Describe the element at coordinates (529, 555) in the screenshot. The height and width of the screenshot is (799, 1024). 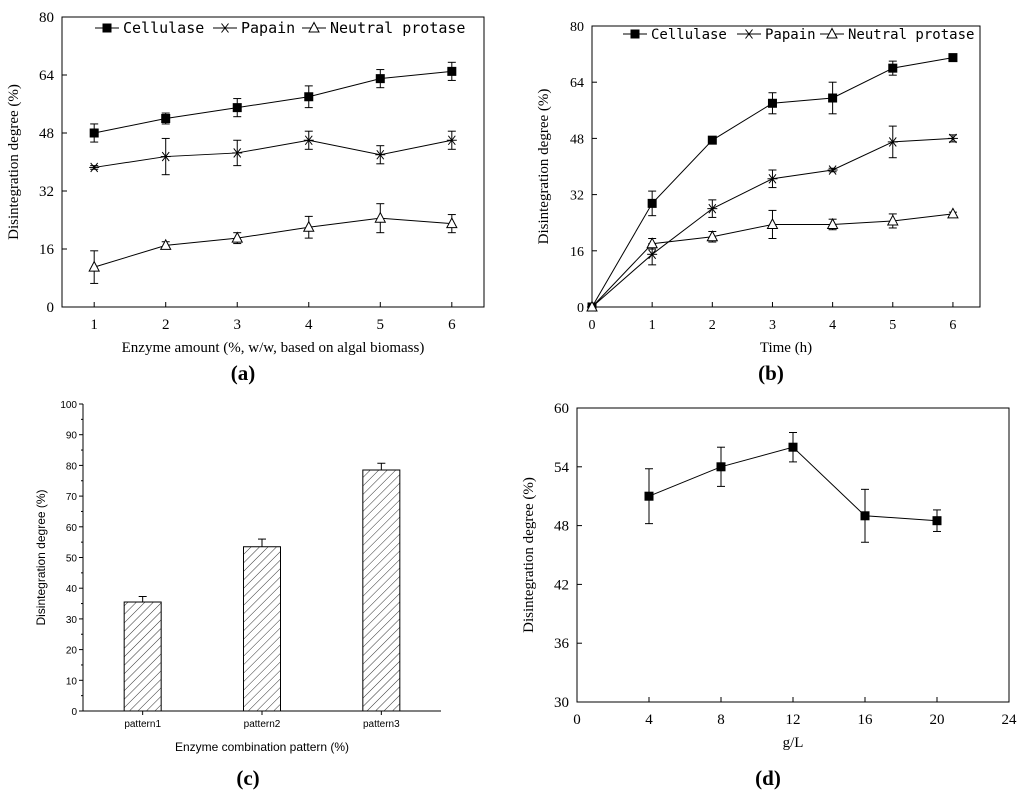
I see `y-axis-label-d: Disintegration degree (%)` at that location.